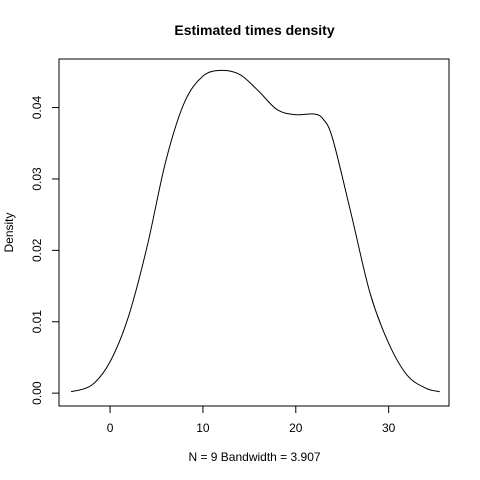  Describe the element at coordinates (203, 428) in the screenshot. I see `x-tick-label: 10` at that location.